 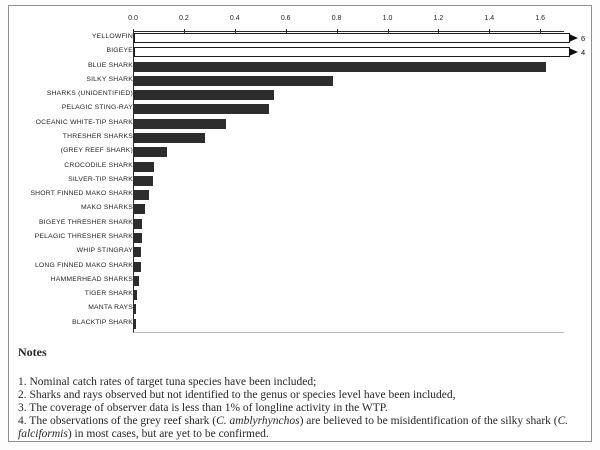 What do you see at coordinates (32, 352) in the screenshot?
I see `notes-title: Notes` at bounding box center [32, 352].